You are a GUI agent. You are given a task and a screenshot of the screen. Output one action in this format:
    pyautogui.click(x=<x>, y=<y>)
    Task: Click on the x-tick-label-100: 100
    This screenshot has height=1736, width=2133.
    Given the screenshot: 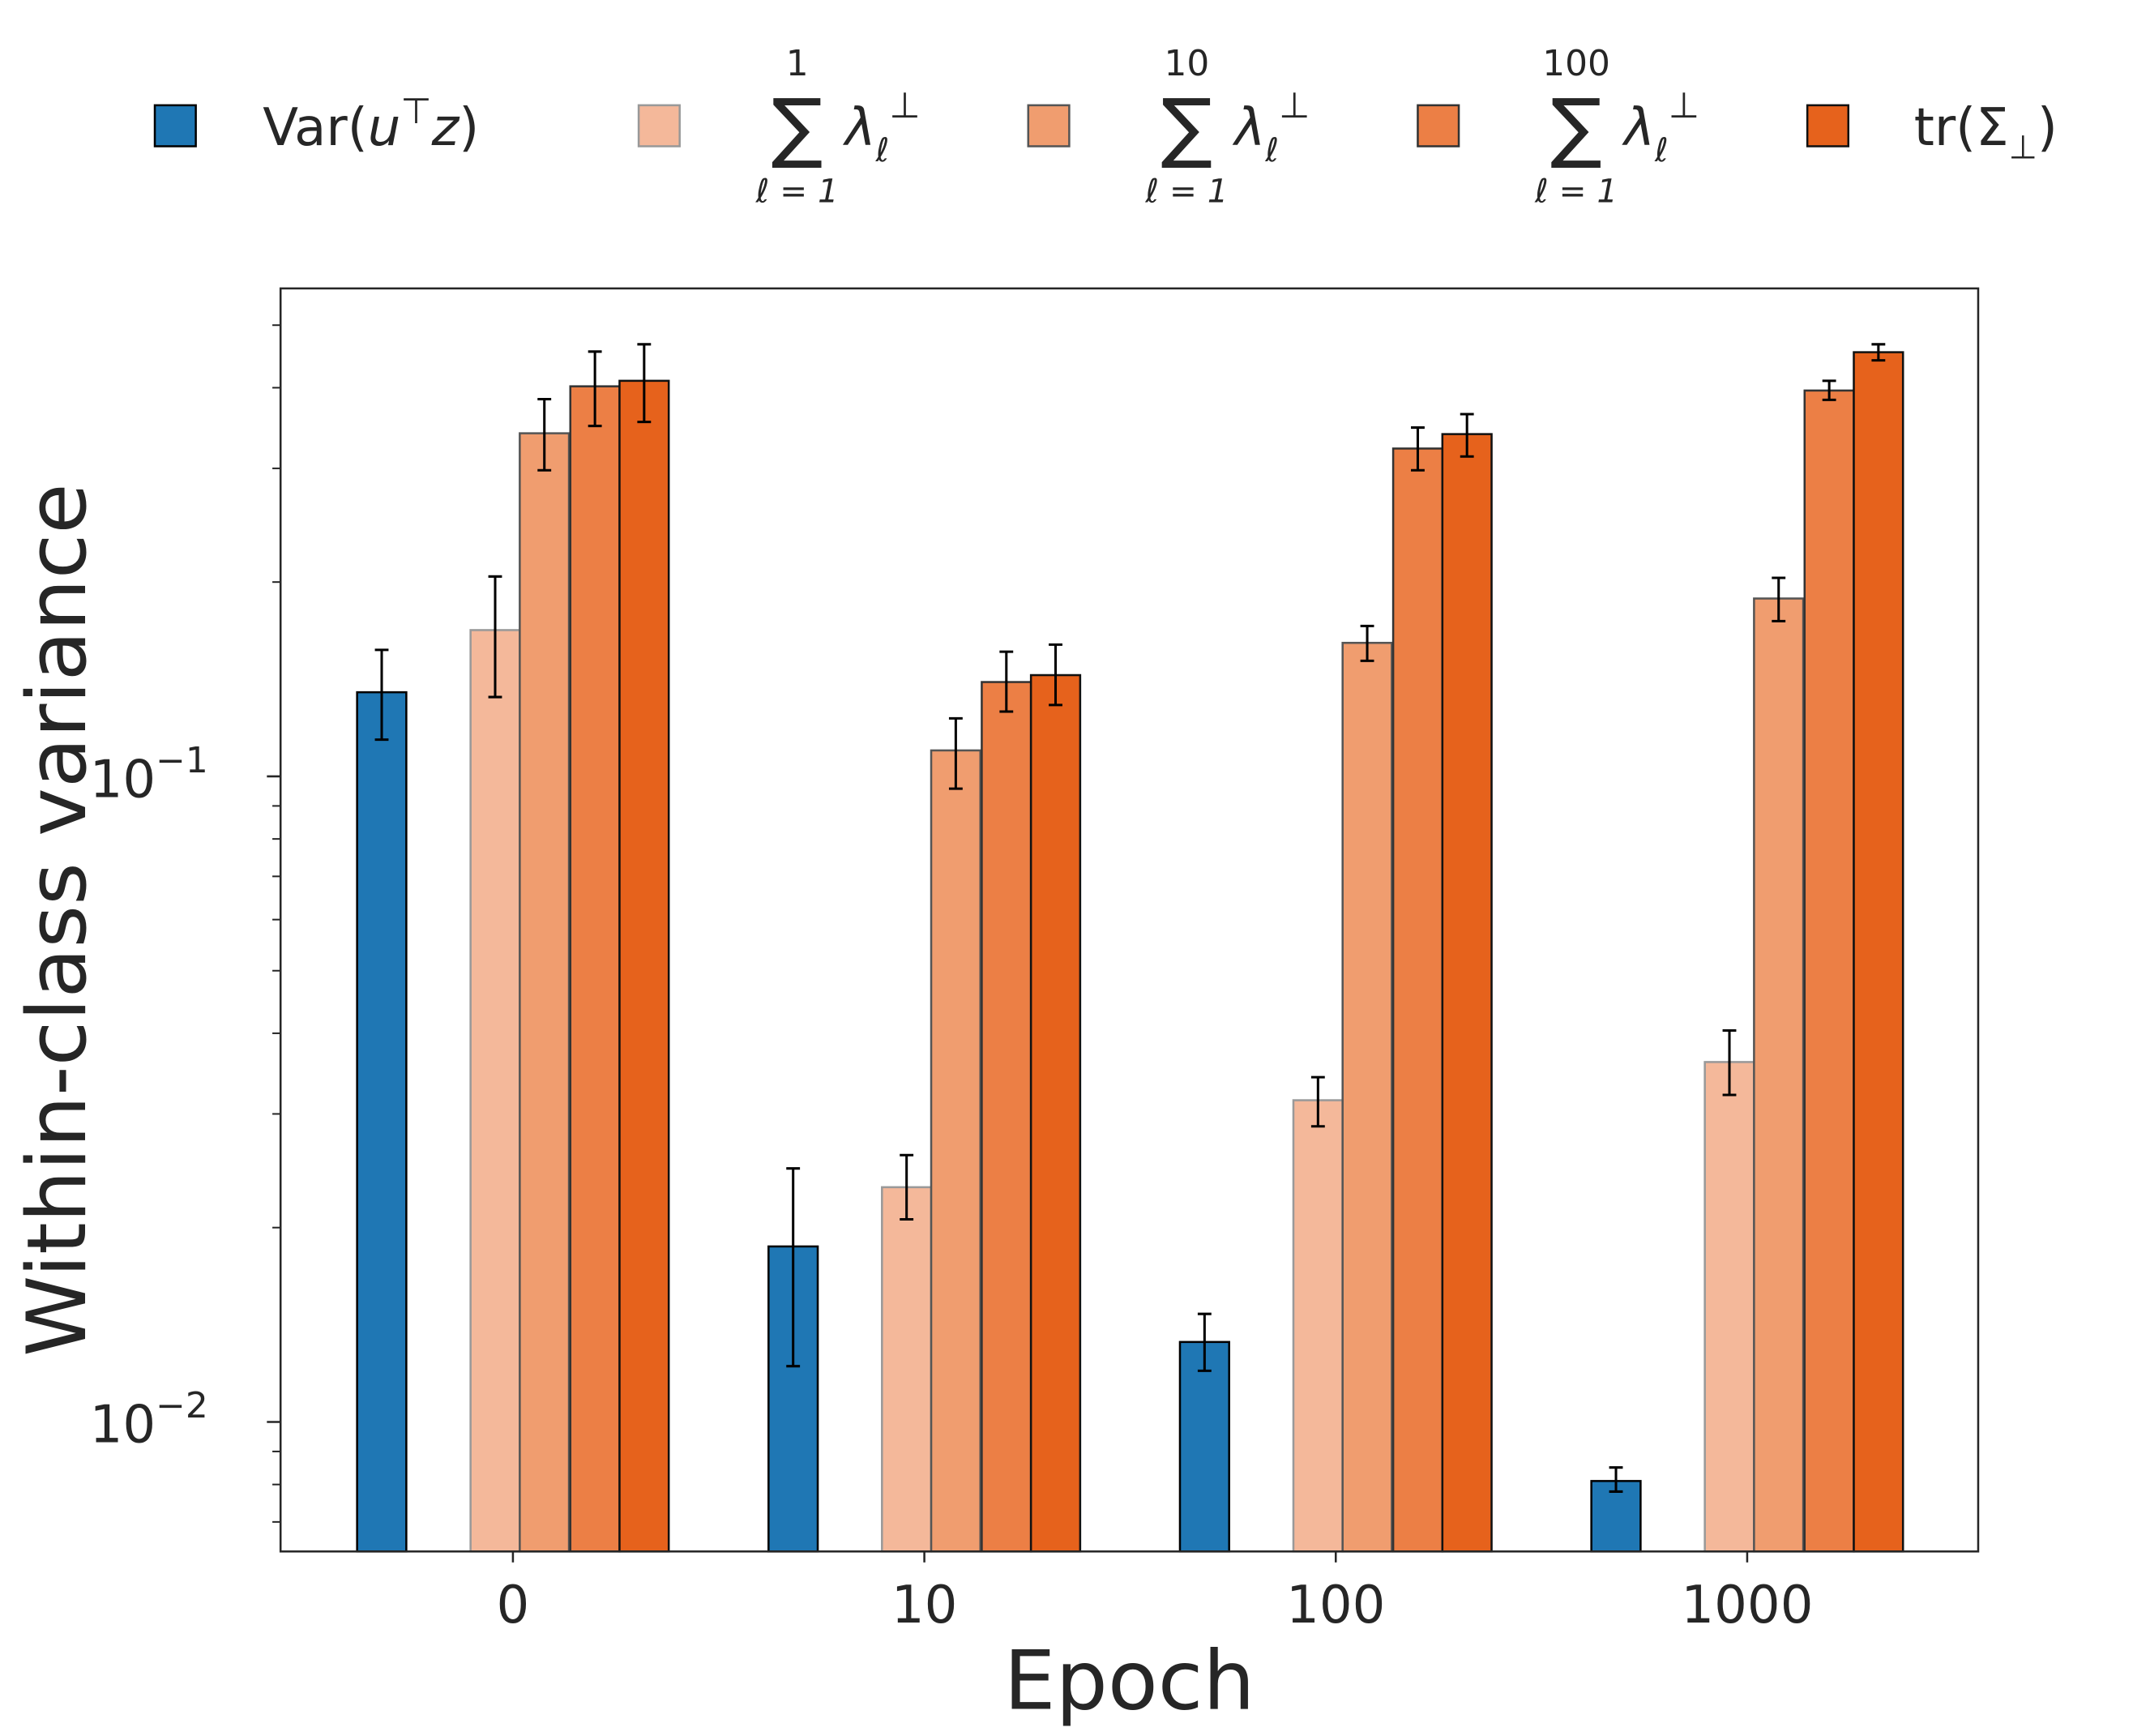 What is the action you would take?
    pyautogui.click(x=1335, y=1606)
    